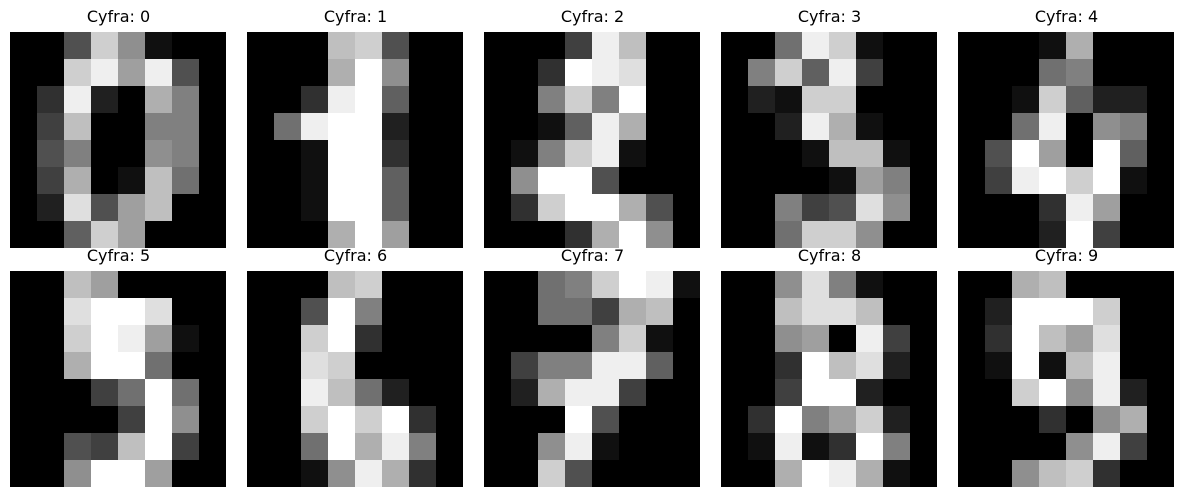 The height and width of the screenshot is (497, 1184). I want to click on panel-title: Cyfra: 7, so click(592, 255).